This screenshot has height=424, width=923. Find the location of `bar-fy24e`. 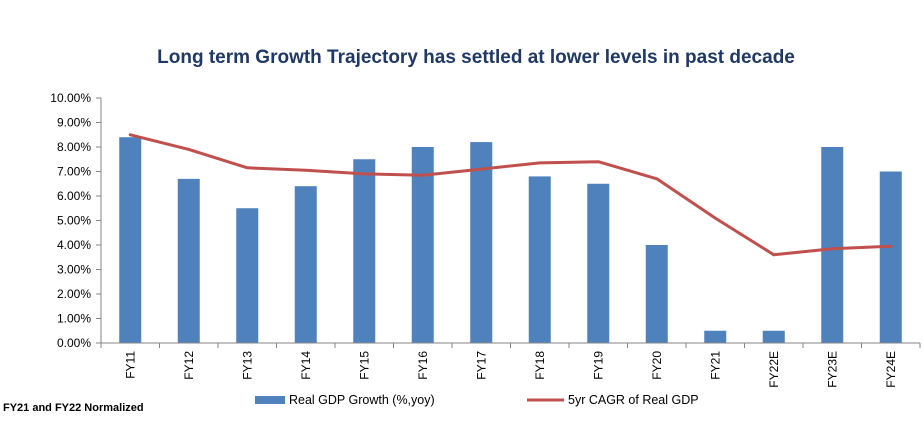

bar-fy24e is located at coordinates (890, 257).